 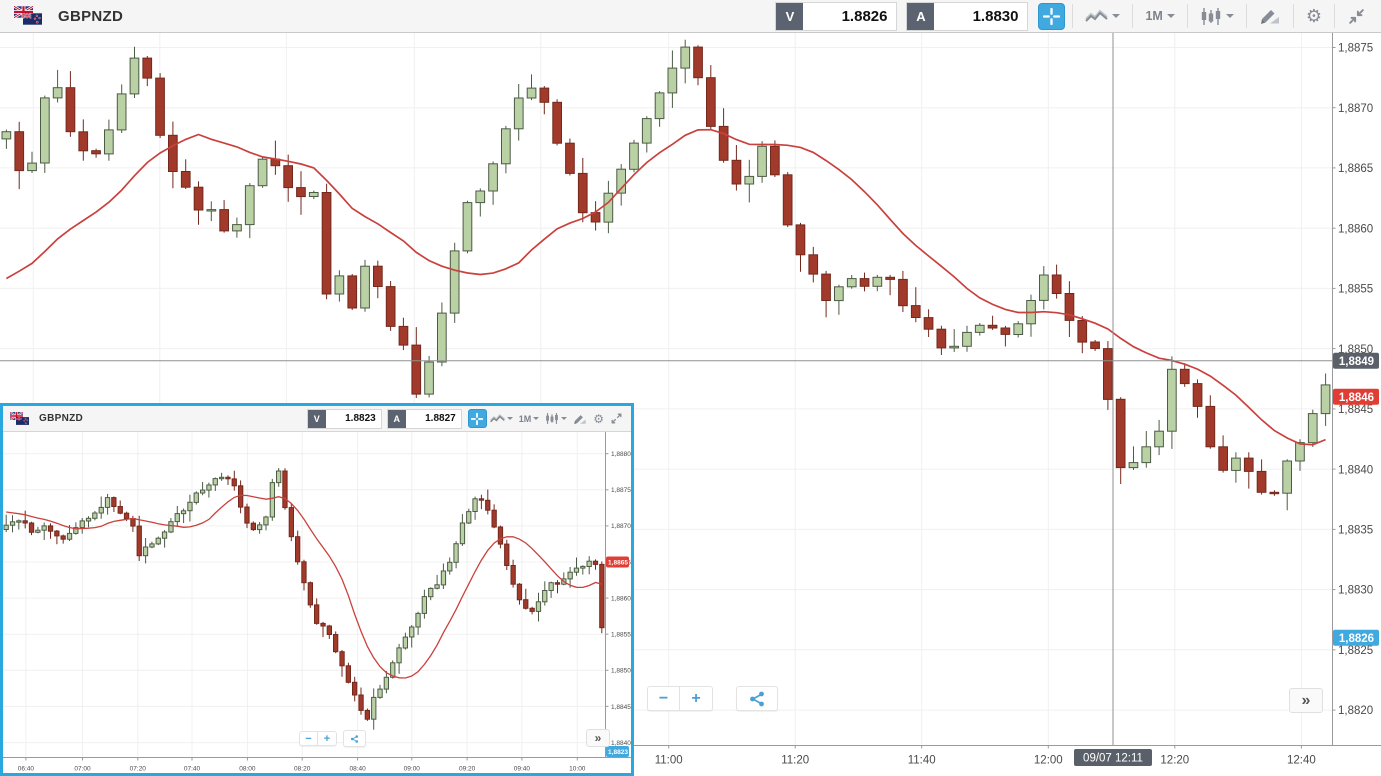 I want to click on sell-price-button: V 1.8826, so click(x=836, y=16).